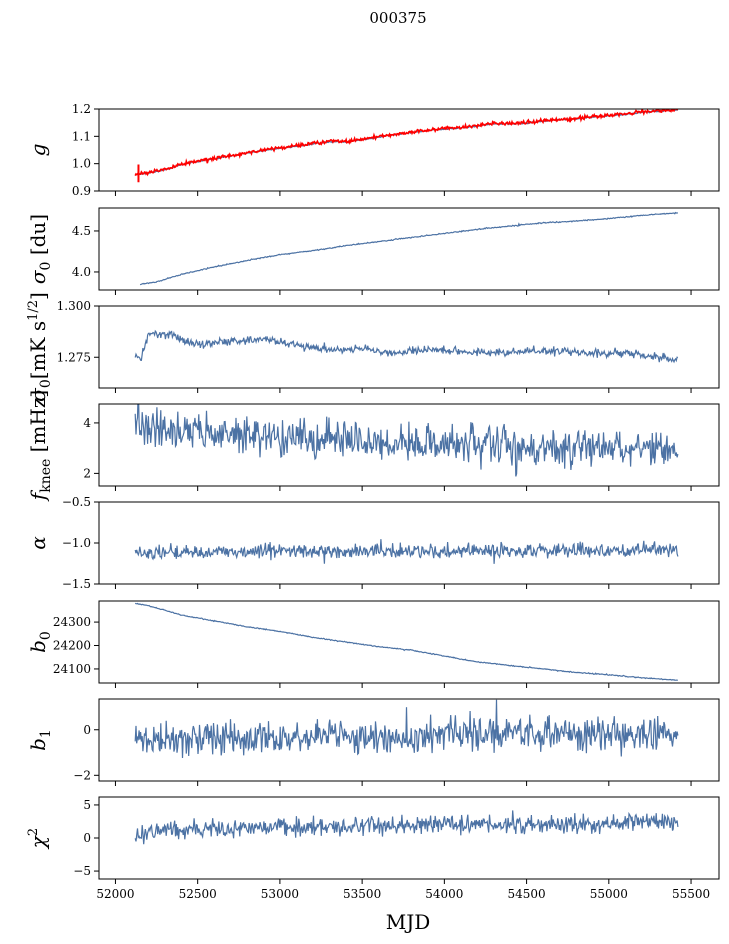 This screenshot has width=729, height=944. Describe the element at coordinates (82, 775) in the screenshot. I see `y-tick-label: −2` at that location.